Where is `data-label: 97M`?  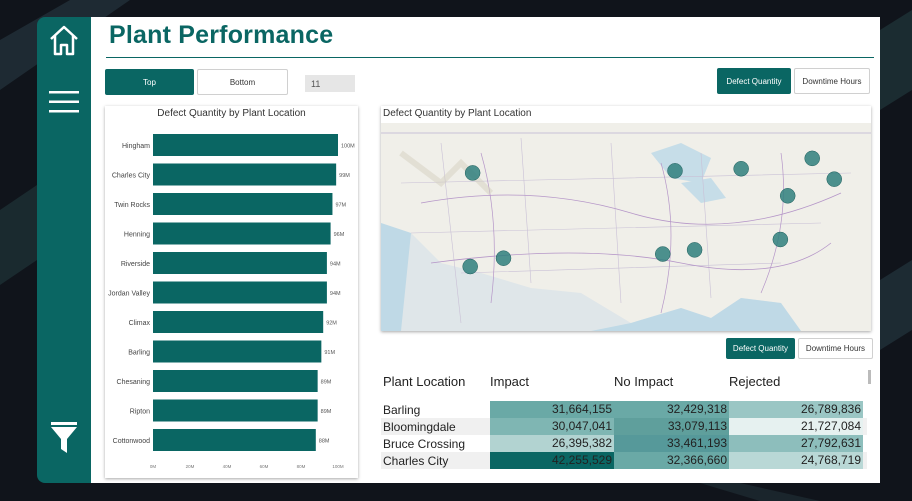
data-label: 97M is located at coordinates (340, 206).